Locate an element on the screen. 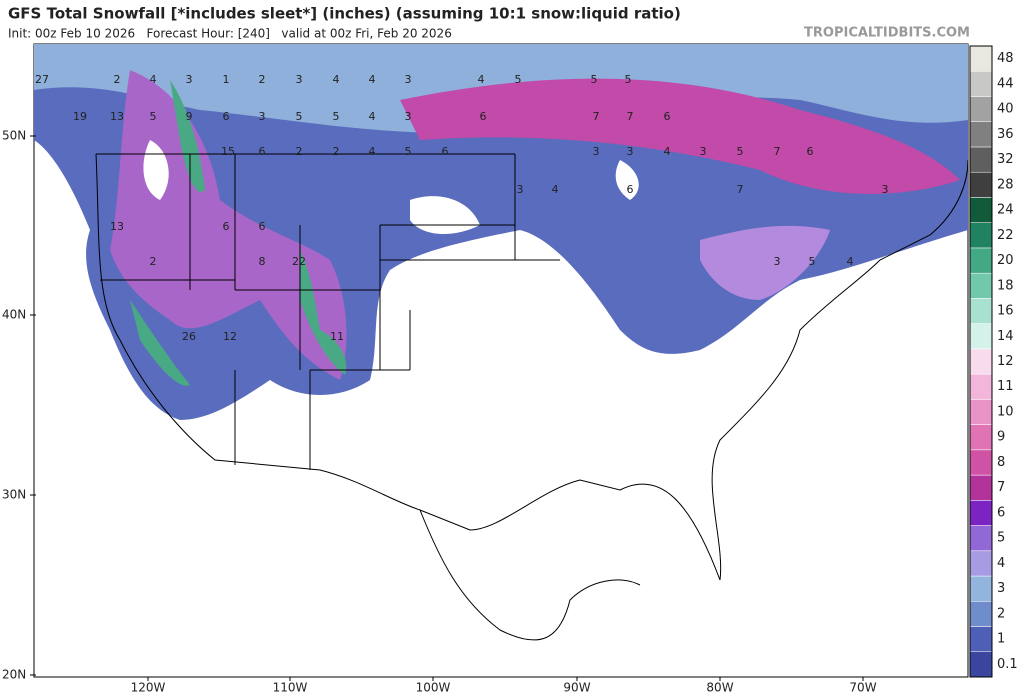 The width and height of the screenshot is (1024, 700). colorbar-label: 4 is located at coordinates (1001, 563).